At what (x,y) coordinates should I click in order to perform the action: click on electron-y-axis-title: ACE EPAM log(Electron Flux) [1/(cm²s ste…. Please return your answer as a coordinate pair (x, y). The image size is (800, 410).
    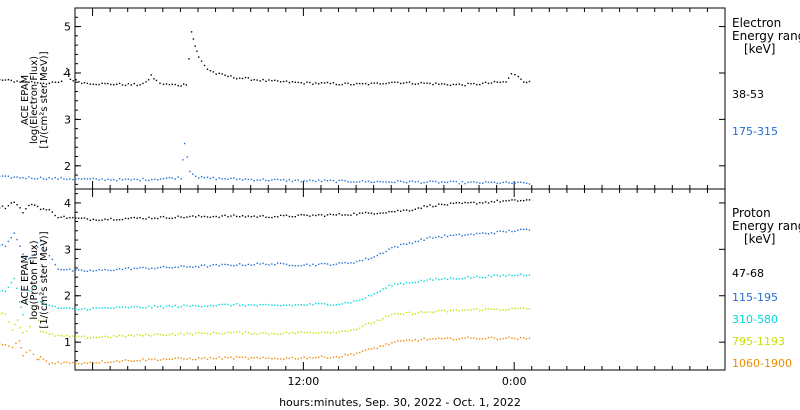
    Looking at the image, I should click on (35, 99).